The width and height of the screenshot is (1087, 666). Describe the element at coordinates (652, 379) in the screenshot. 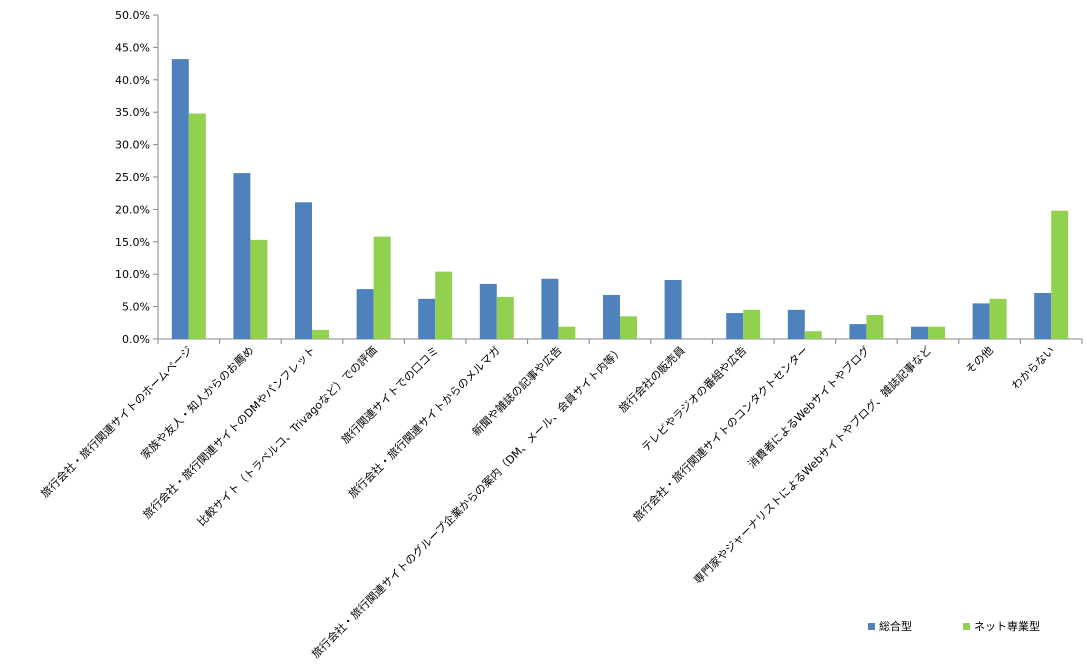

I see `x-category-label: 旅行会社の販売員` at that location.